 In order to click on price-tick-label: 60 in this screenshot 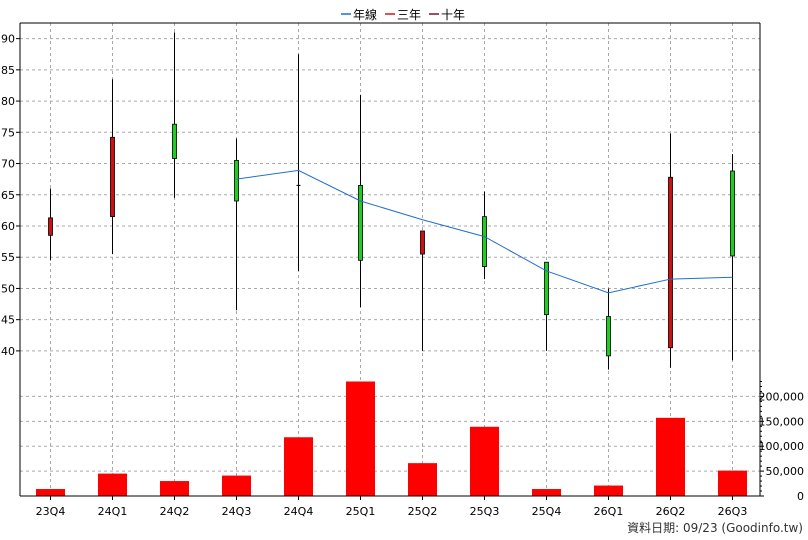, I will do `click(8, 226)`.